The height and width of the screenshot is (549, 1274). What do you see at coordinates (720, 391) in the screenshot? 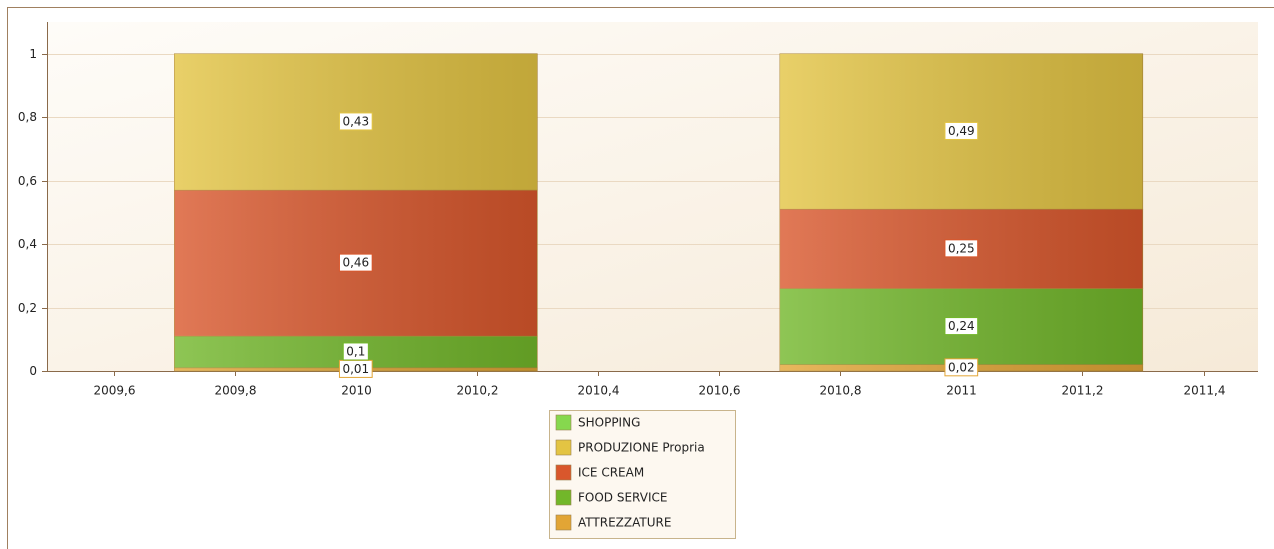
I see `x-tick-label: 2010,6` at bounding box center [720, 391].